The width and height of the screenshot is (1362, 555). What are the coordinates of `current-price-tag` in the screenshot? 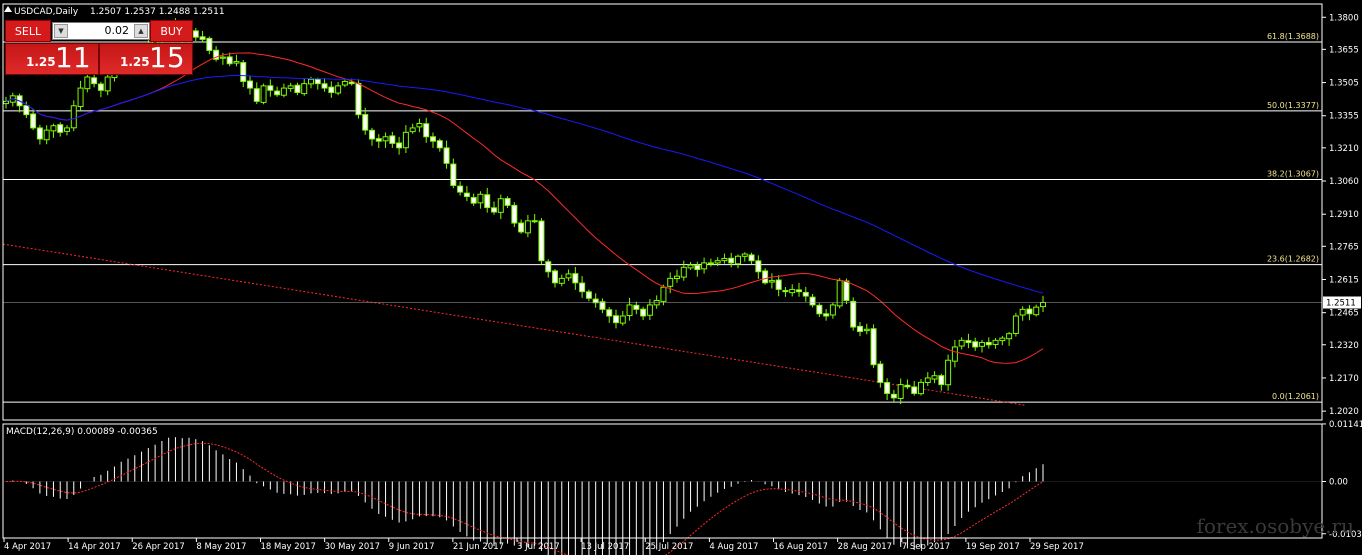 It's located at (1342, 302).